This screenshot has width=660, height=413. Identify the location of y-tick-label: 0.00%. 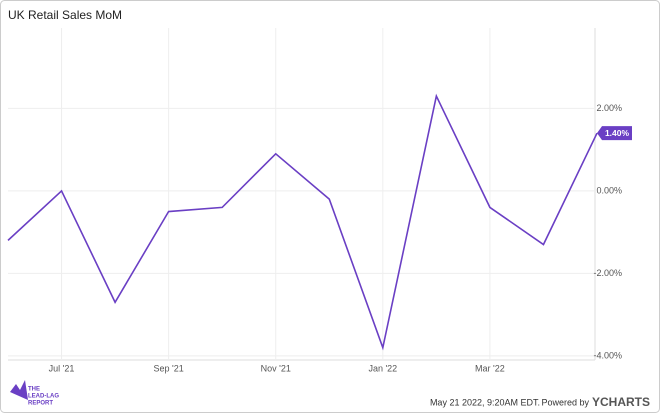
(609, 190).